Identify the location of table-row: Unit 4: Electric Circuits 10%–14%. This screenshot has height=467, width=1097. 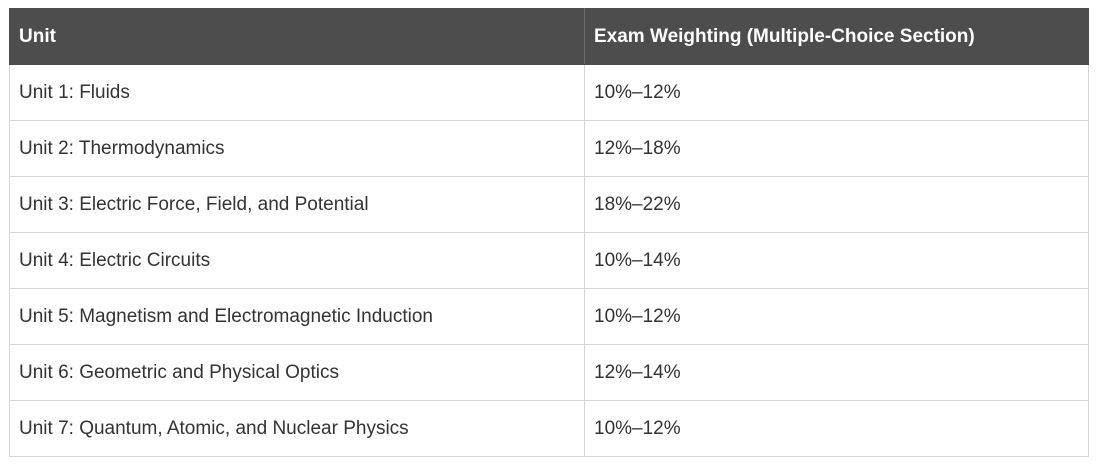
(549, 260).